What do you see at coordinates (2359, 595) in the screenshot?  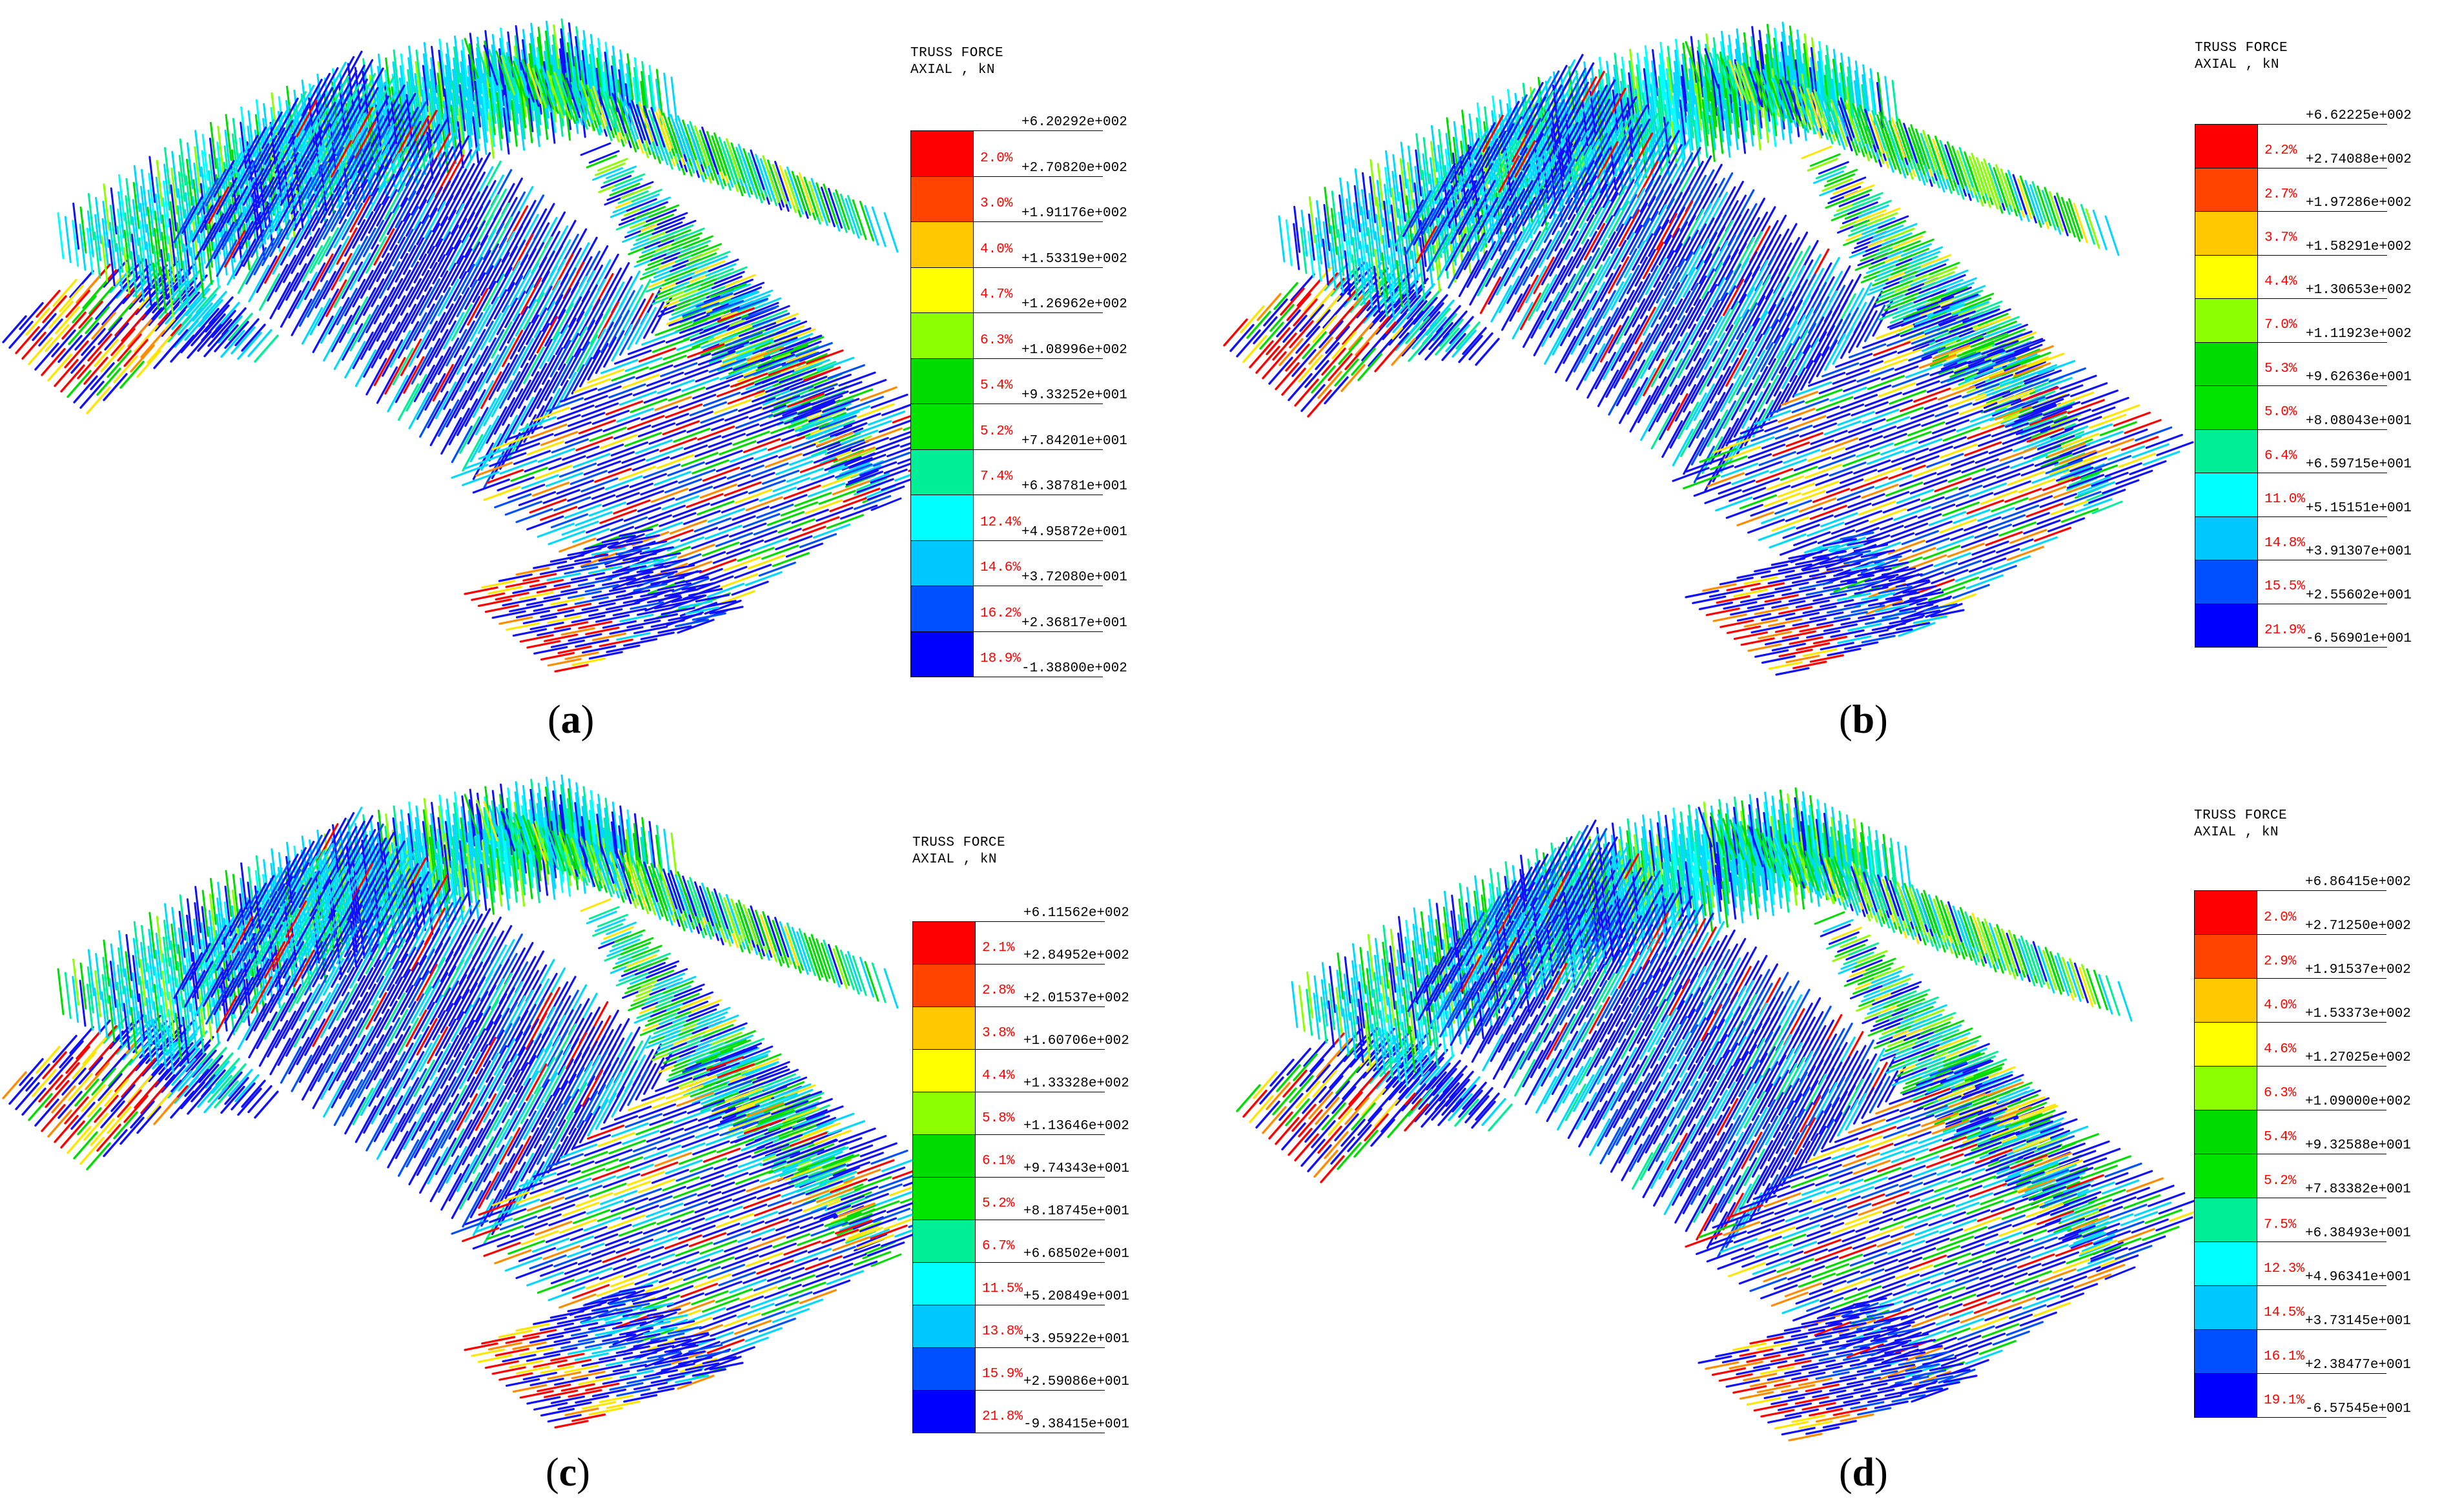 I see `legend-tick-label: +2.55602e+001` at bounding box center [2359, 595].